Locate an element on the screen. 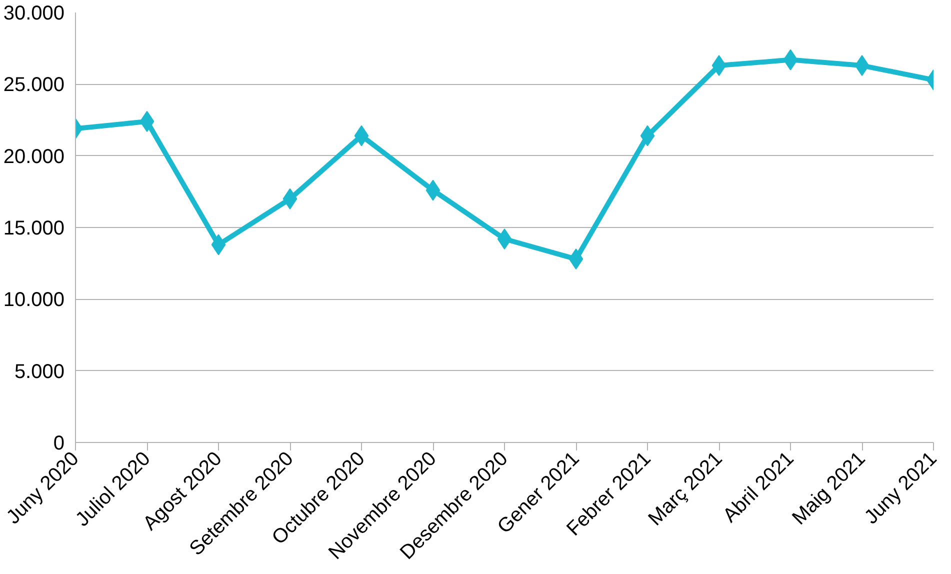  y-tick-label: 20.000 is located at coordinates (33, 157).